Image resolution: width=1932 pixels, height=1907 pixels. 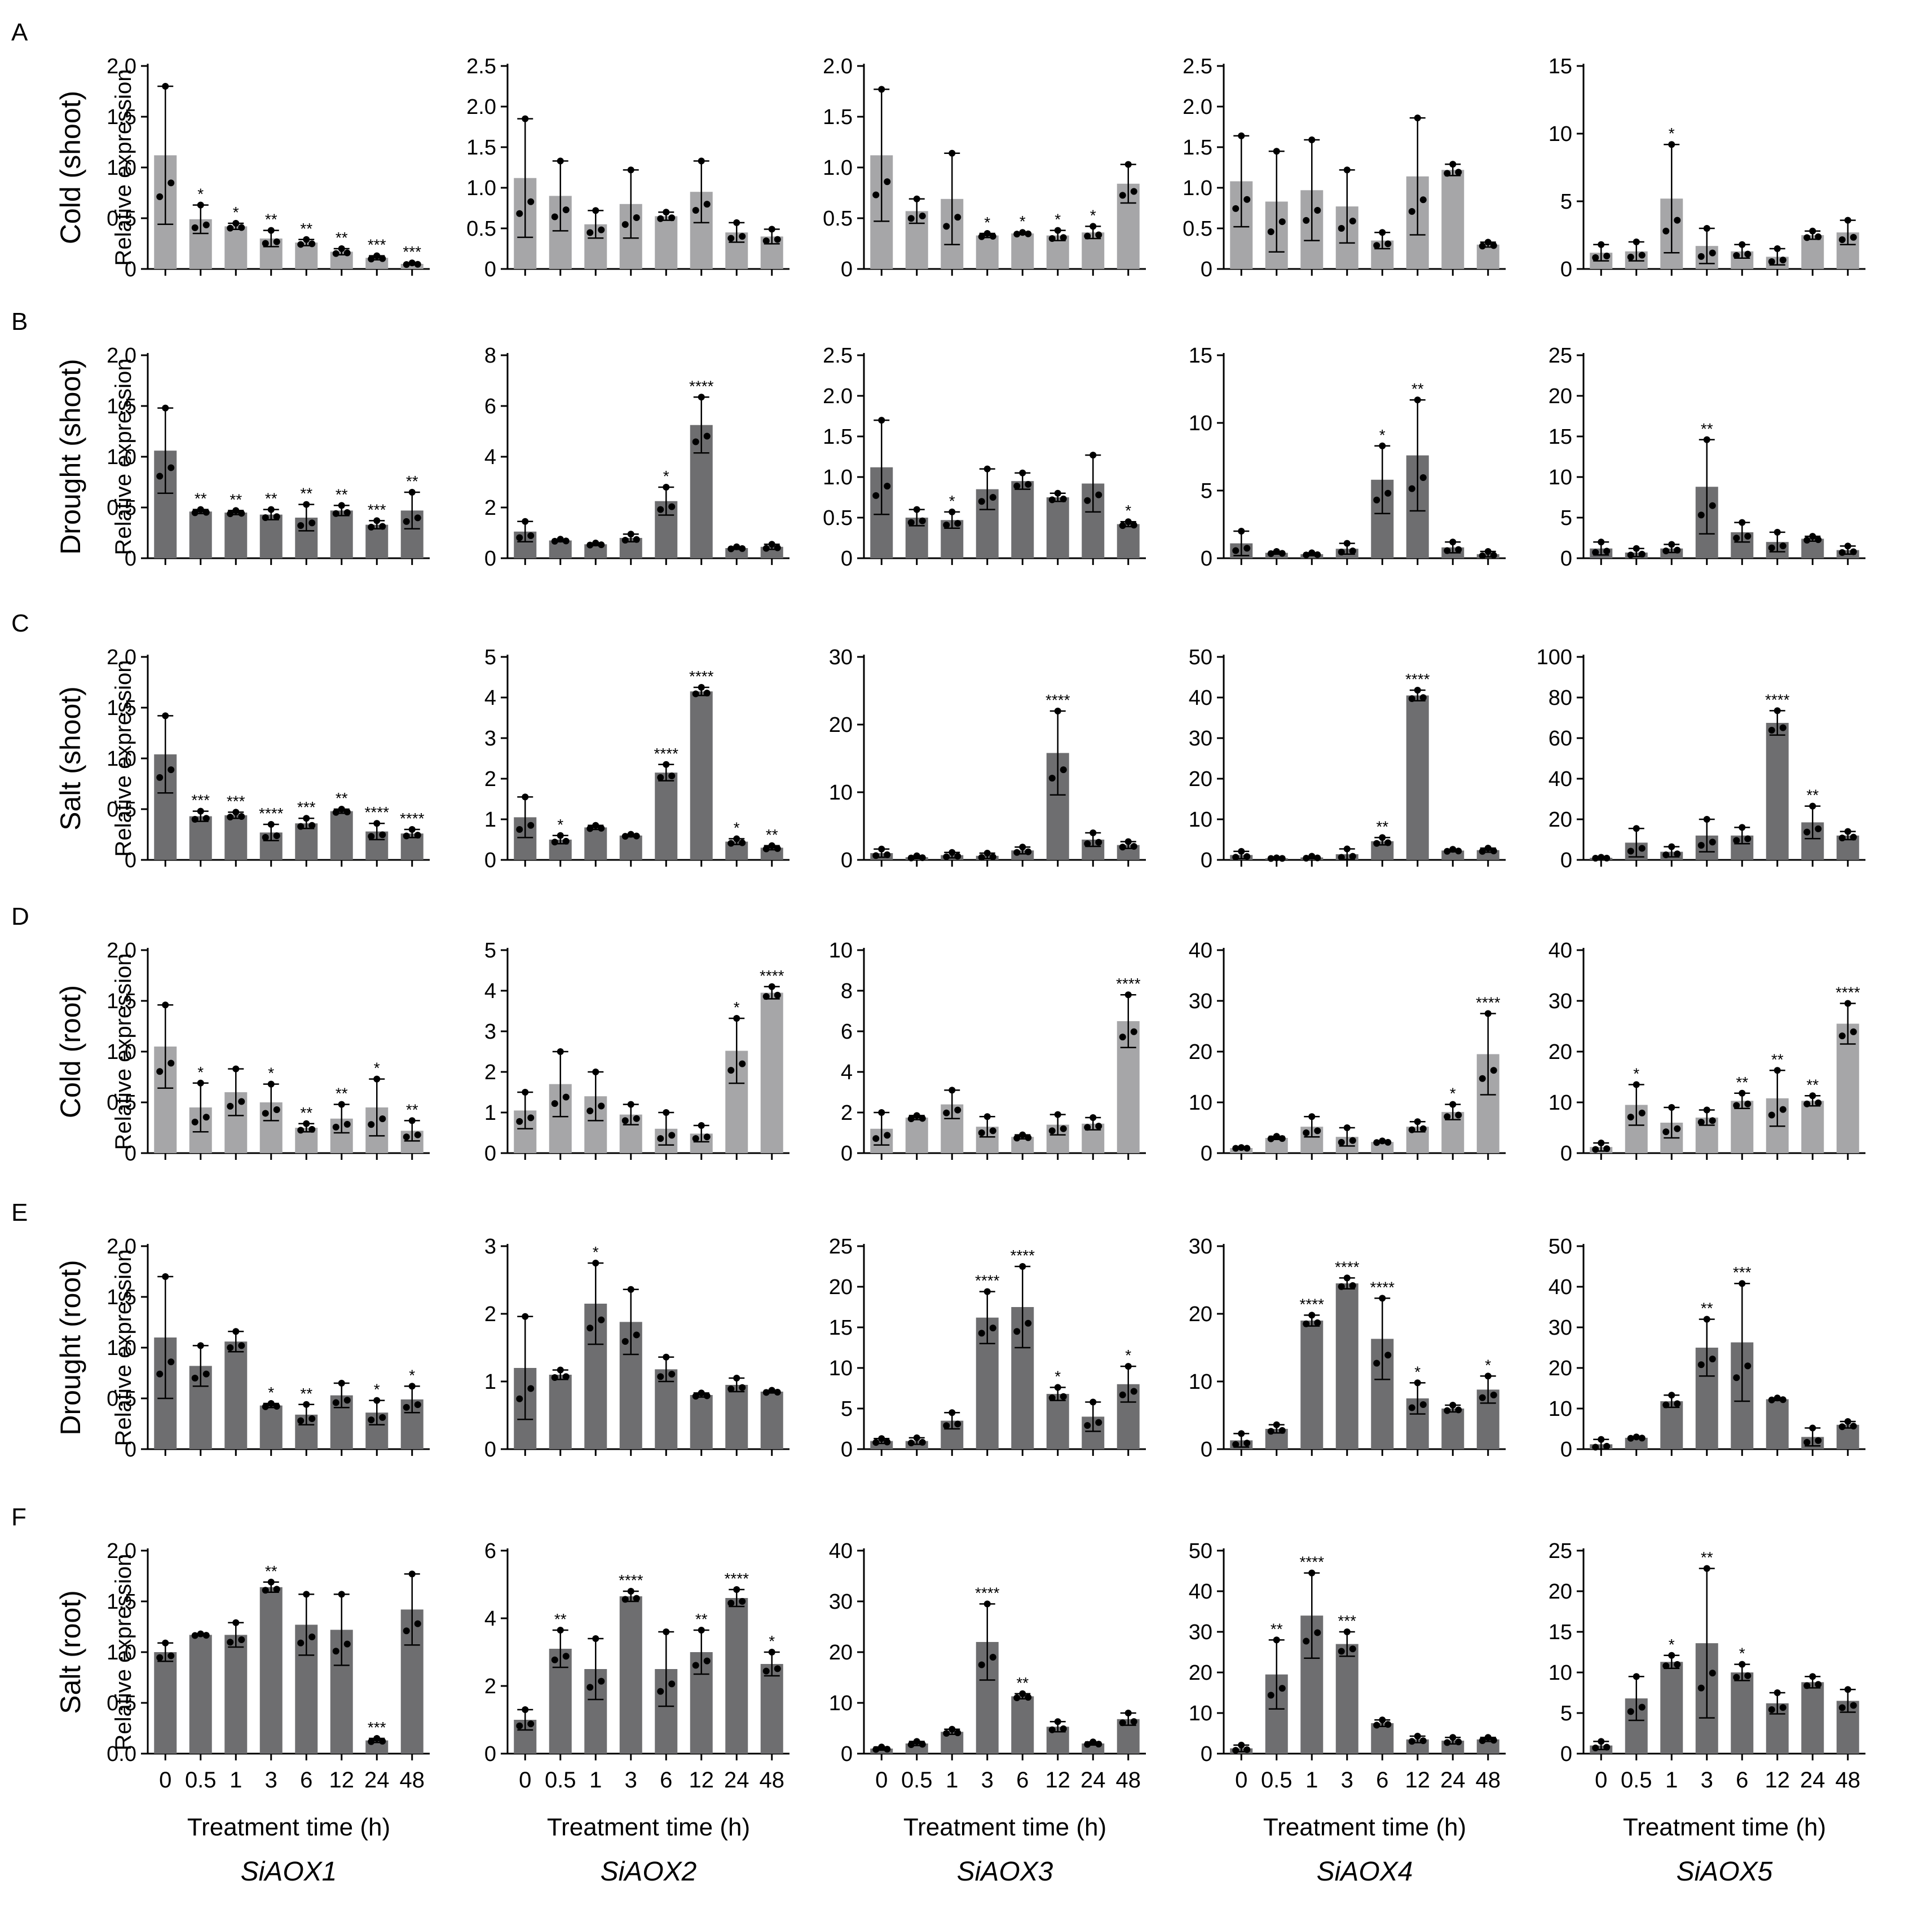 I want to click on y-tick-label: 20, so click(x=1200, y=779).